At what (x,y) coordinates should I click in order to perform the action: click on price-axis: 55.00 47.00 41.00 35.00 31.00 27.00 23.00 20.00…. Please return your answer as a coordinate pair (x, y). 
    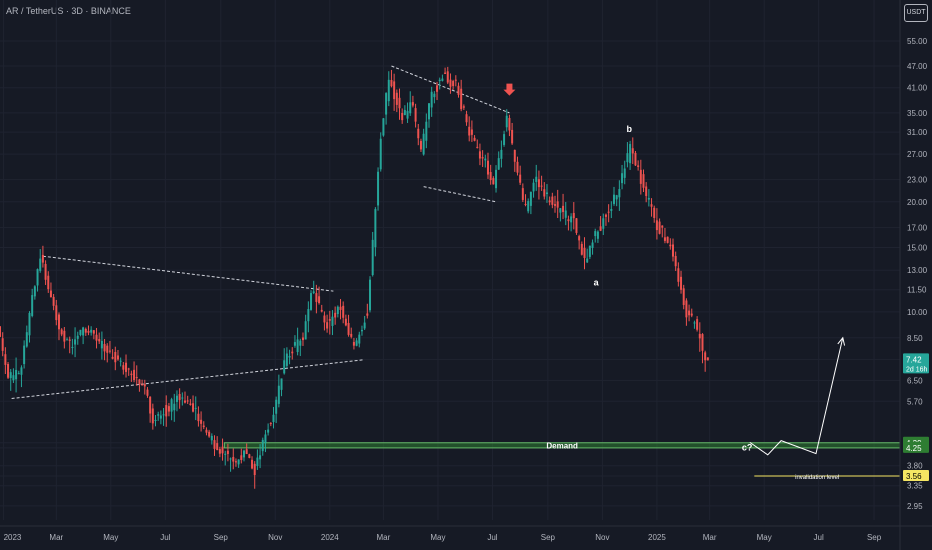
    Looking at the image, I should click on (914, 275).